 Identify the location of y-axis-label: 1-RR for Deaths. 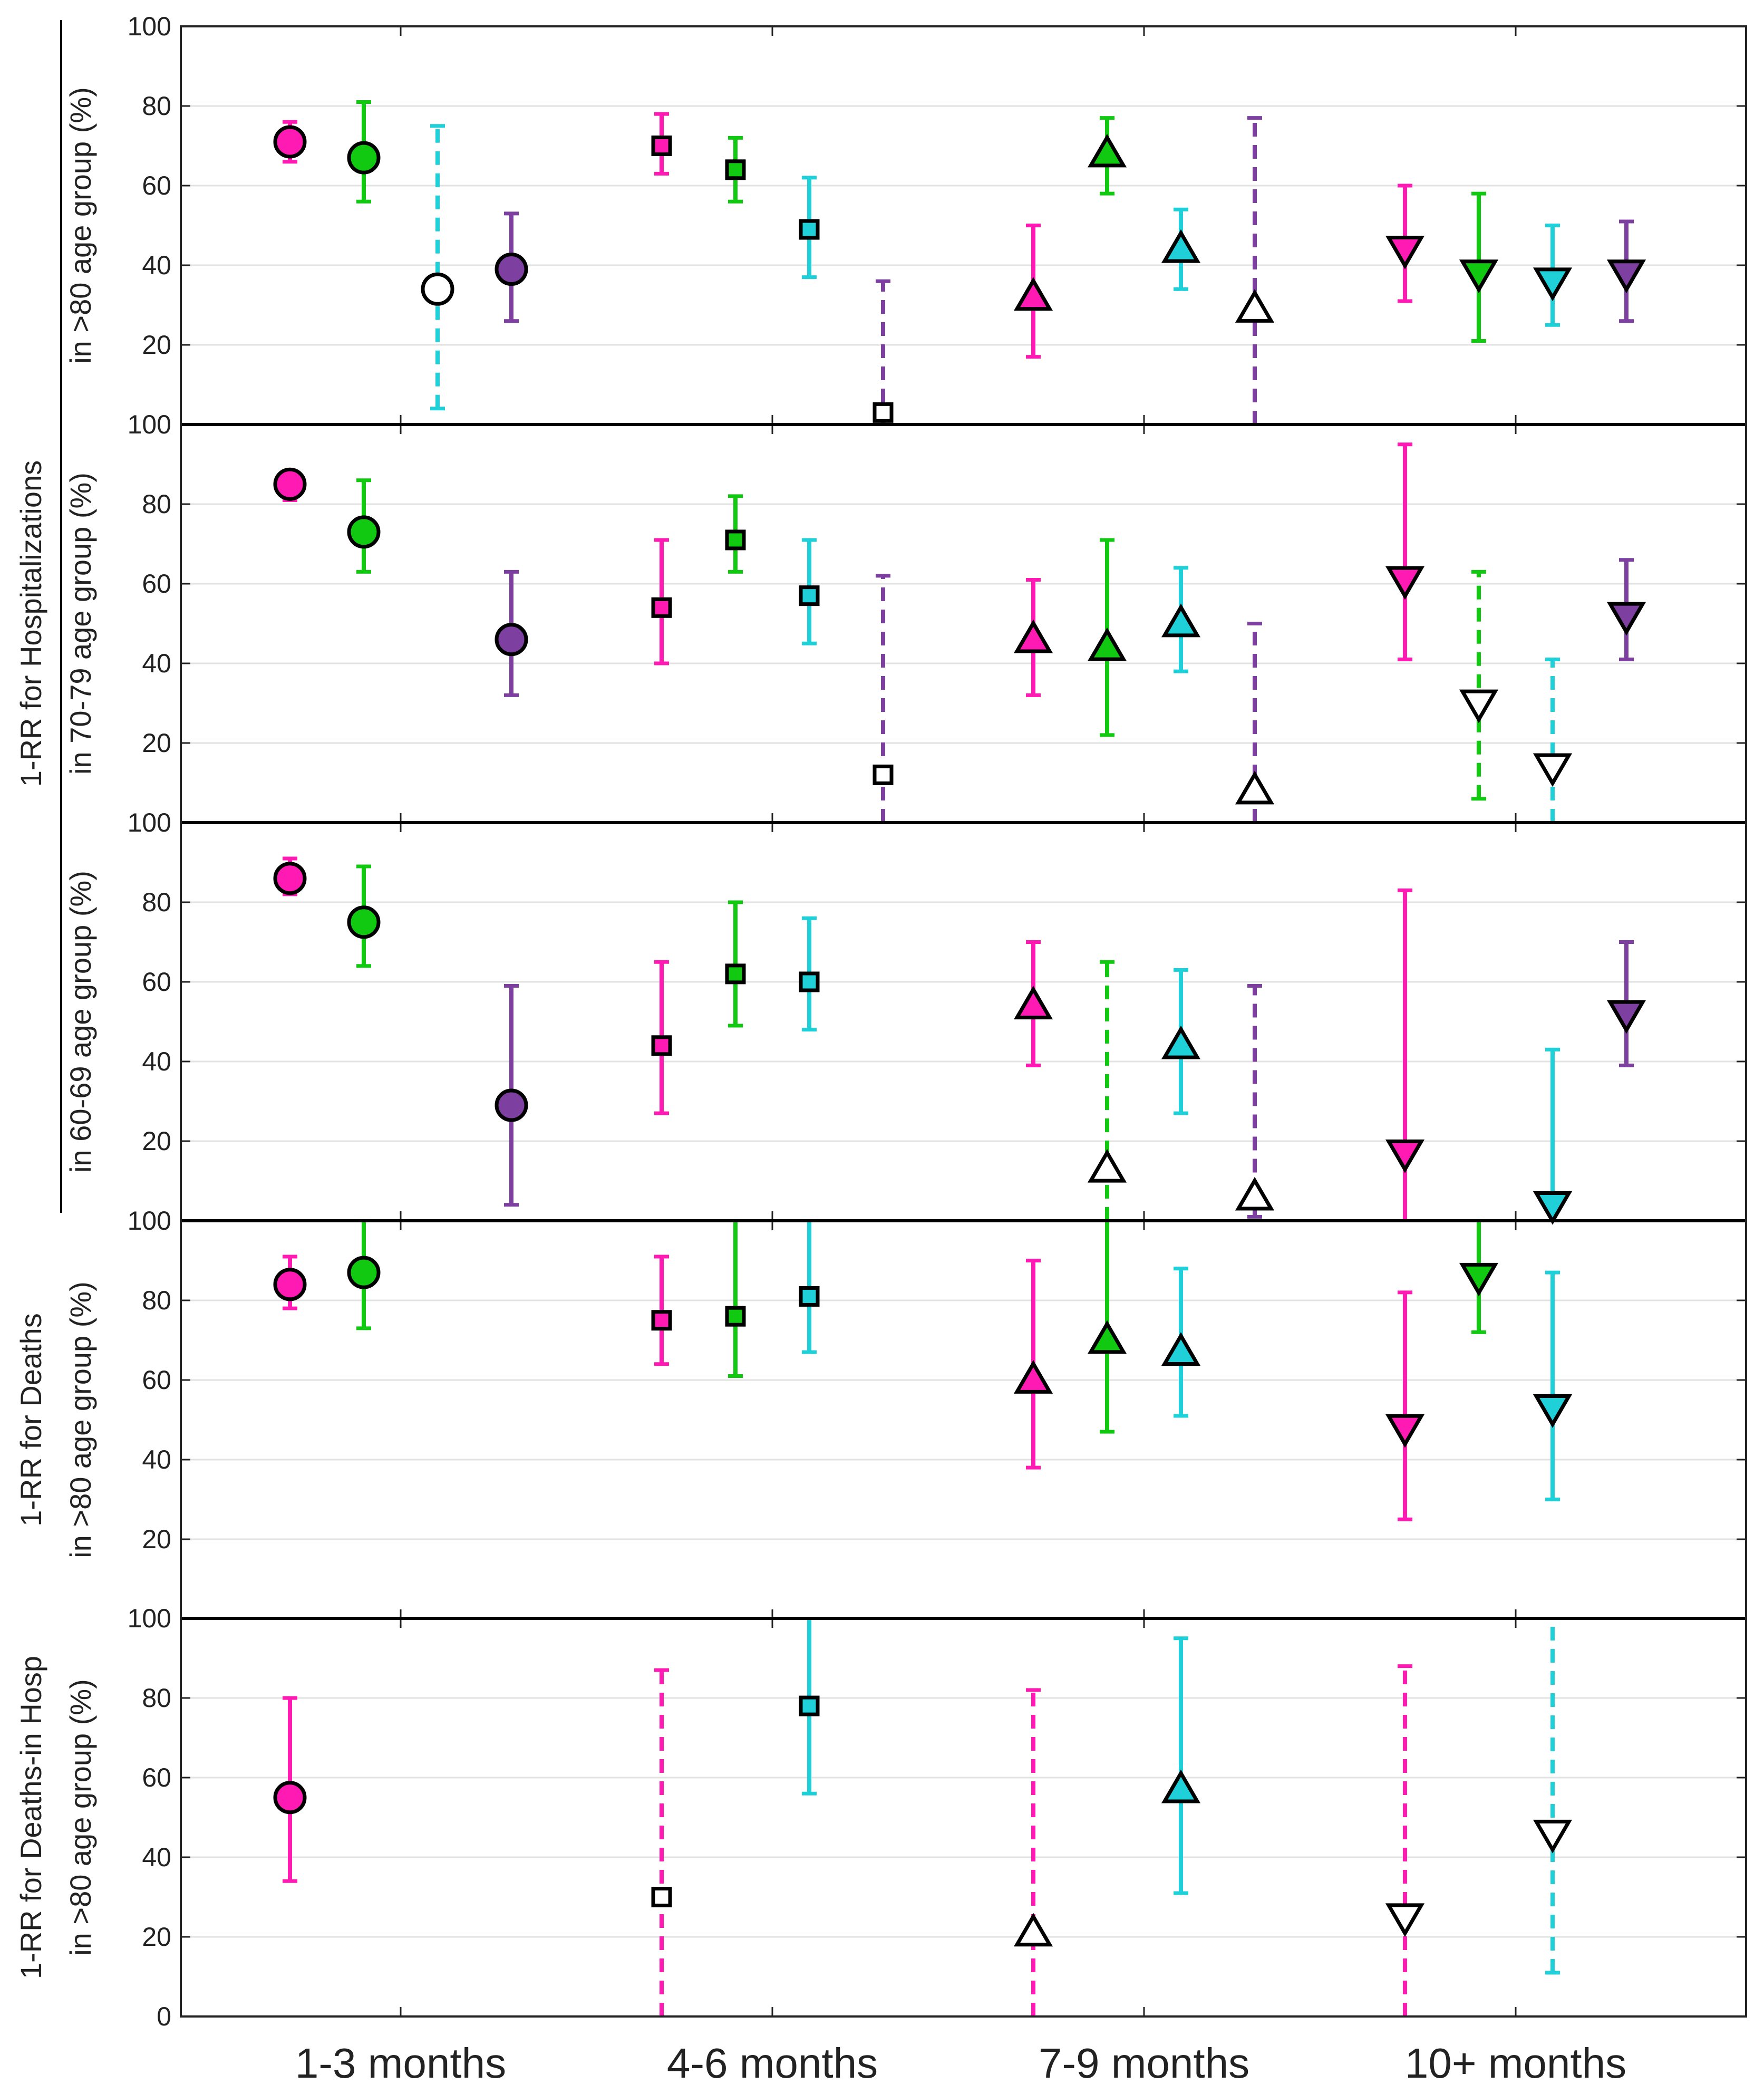
(30, 1420).